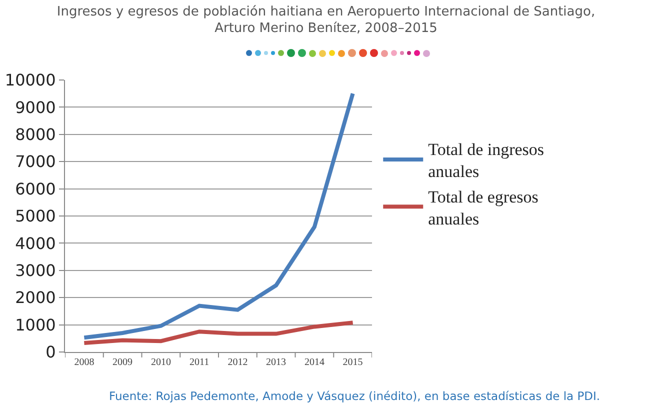  I want to click on x-tick-label: 2013, so click(276, 362).